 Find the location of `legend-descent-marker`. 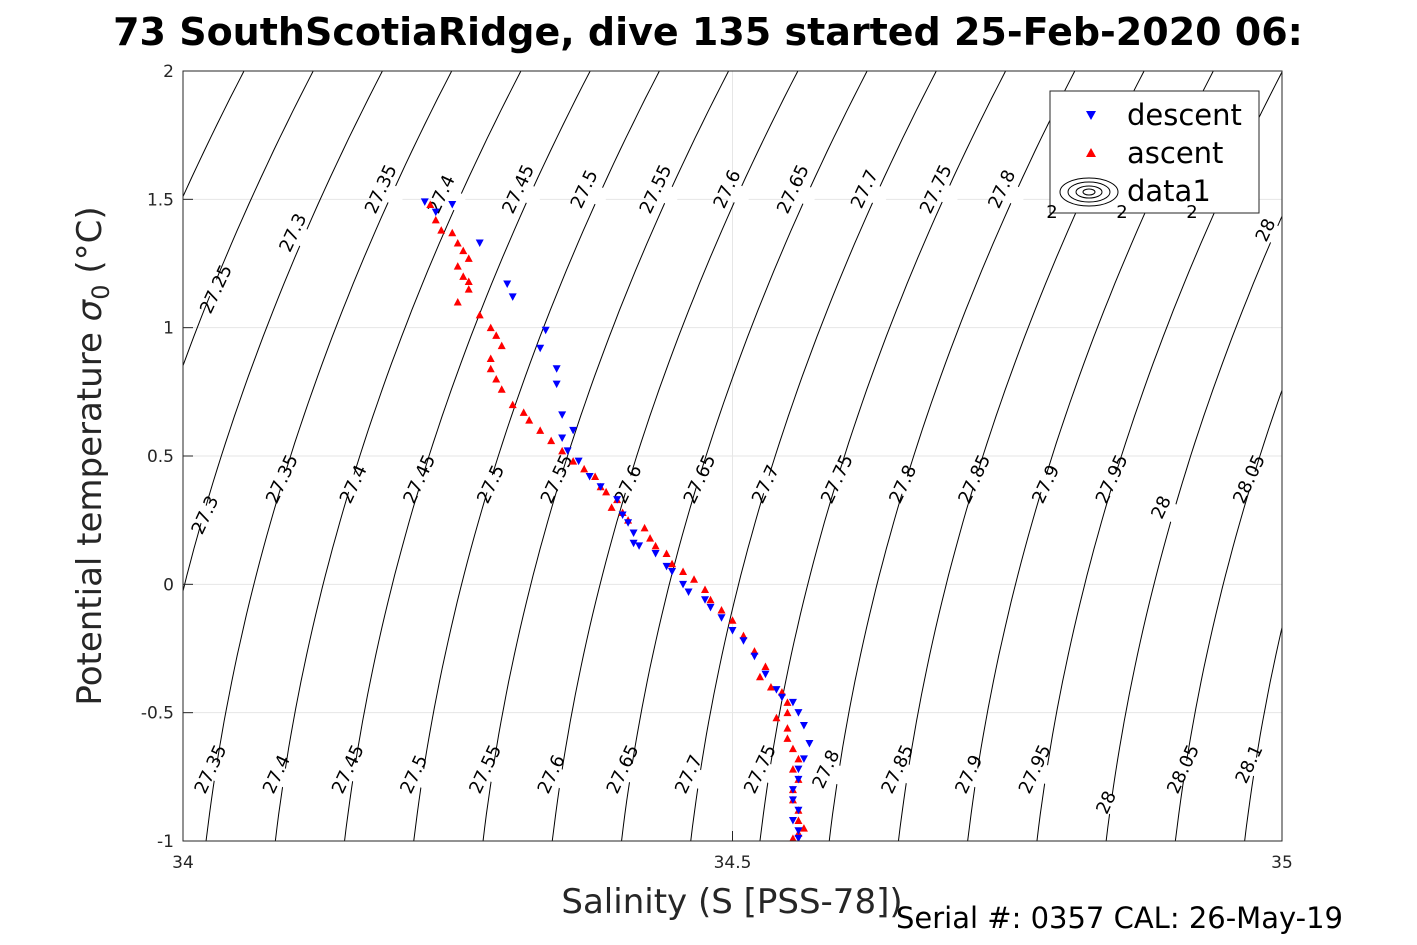

legend-descent-marker is located at coordinates (1091, 115).